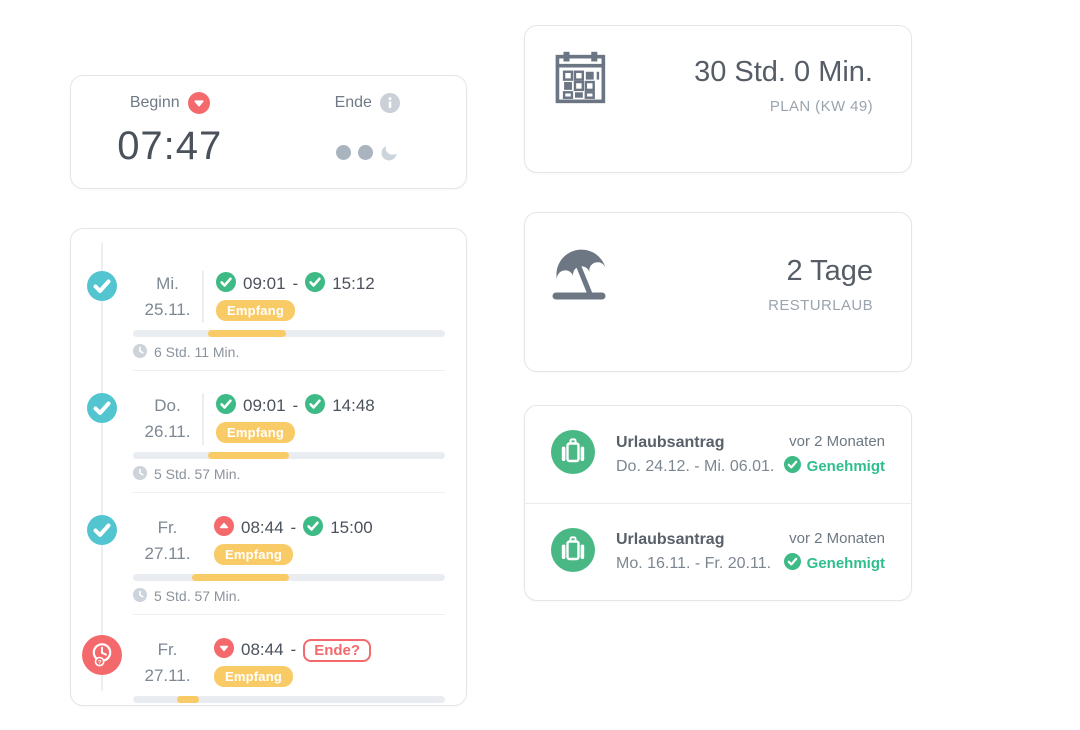  Describe the element at coordinates (829, 271) in the screenshot. I see `vacation-days-value: 2 Tage` at that location.